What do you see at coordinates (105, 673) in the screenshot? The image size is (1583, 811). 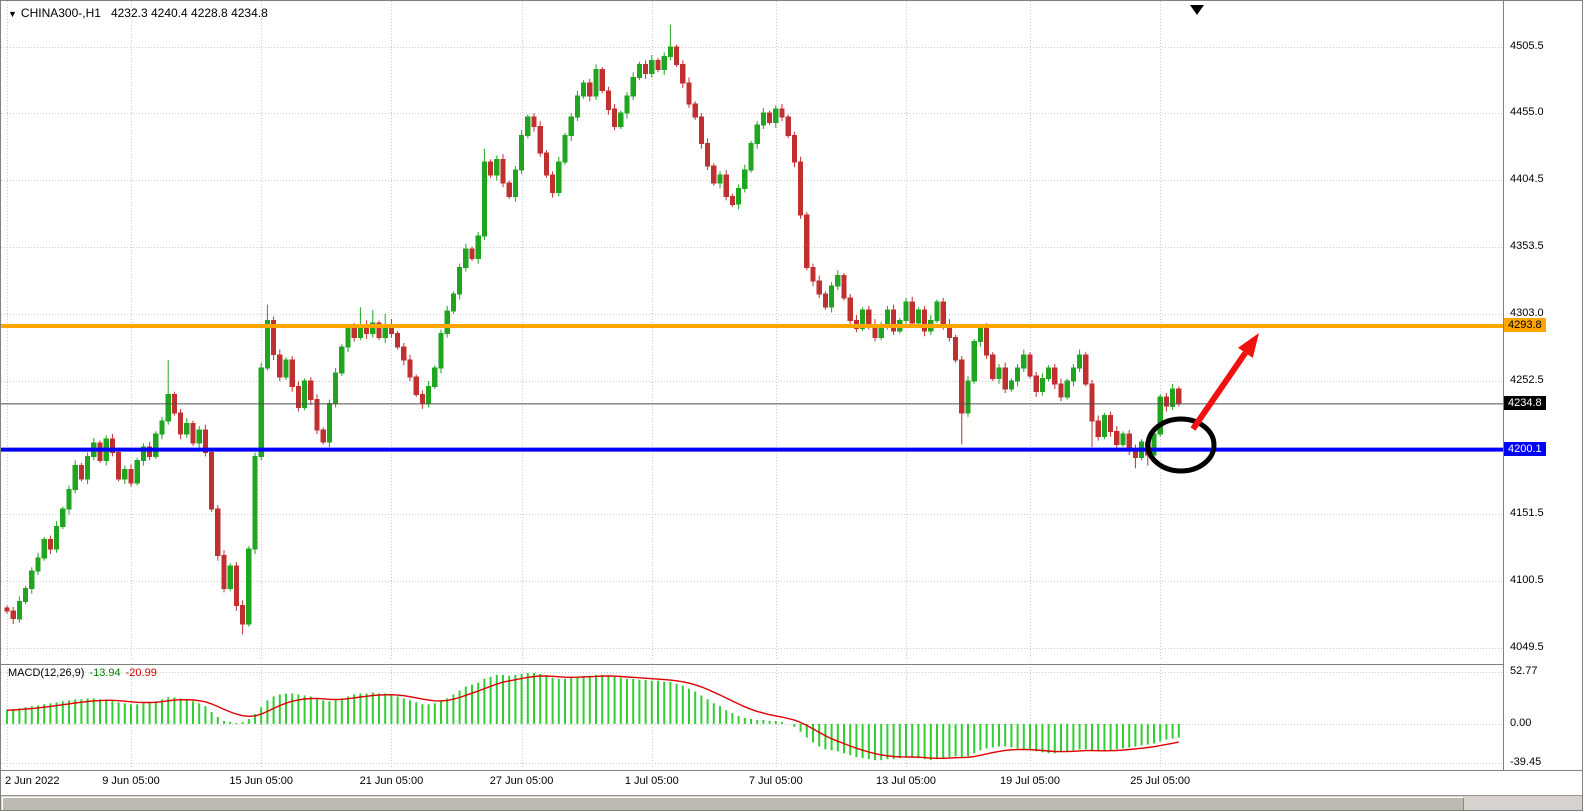 I see `macd-main-value: -13.94` at bounding box center [105, 673].